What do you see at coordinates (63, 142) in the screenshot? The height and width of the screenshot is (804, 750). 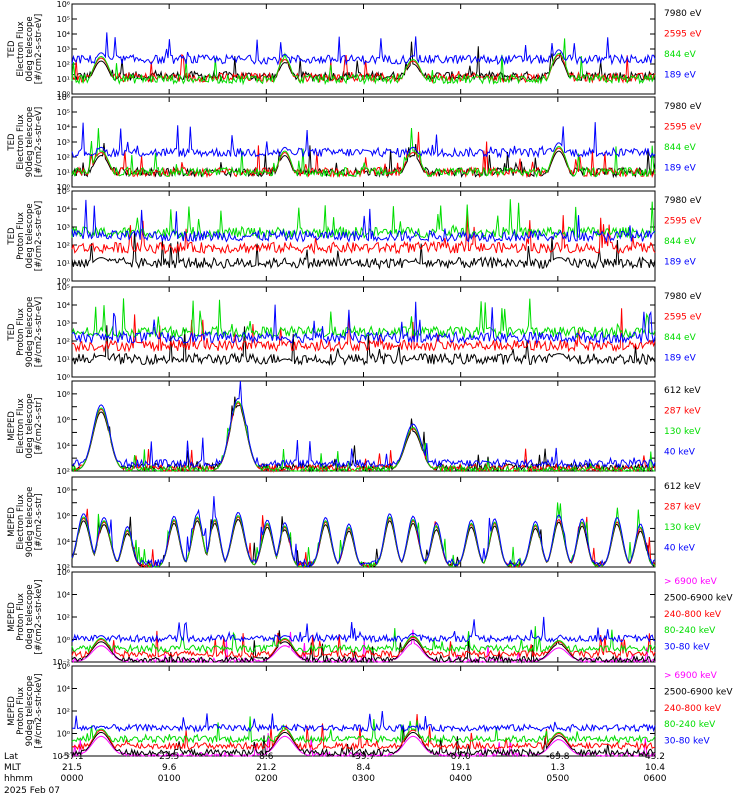 I see `y-tick-label: 10³` at bounding box center [63, 142].